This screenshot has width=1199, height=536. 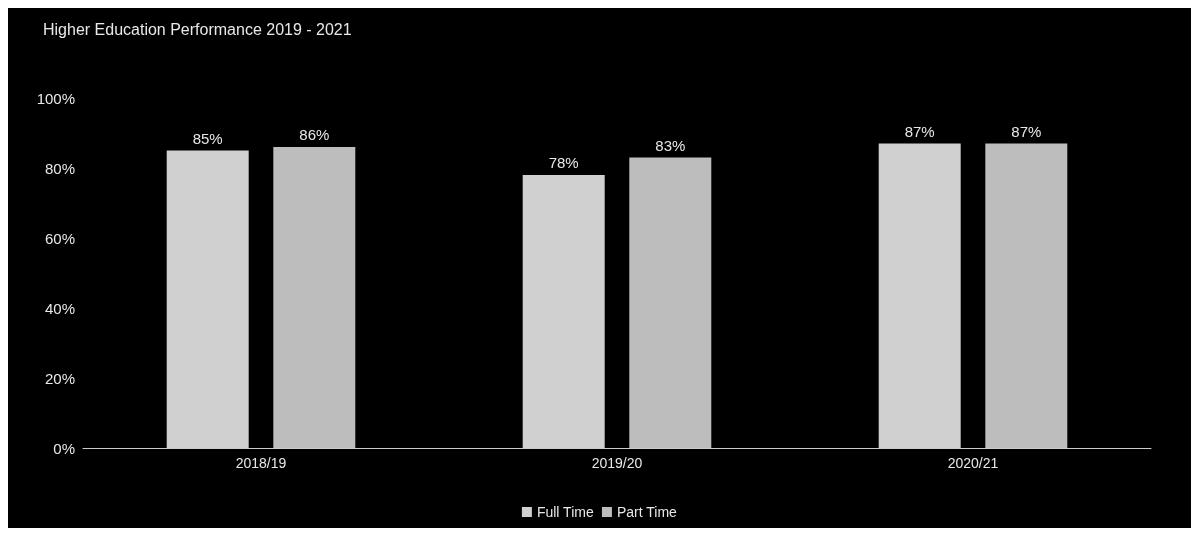 What do you see at coordinates (197, 29) in the screenshot?
I see `chart-title: Higher Education Performance 2019 - 2021` at bounding box center [197, 29].